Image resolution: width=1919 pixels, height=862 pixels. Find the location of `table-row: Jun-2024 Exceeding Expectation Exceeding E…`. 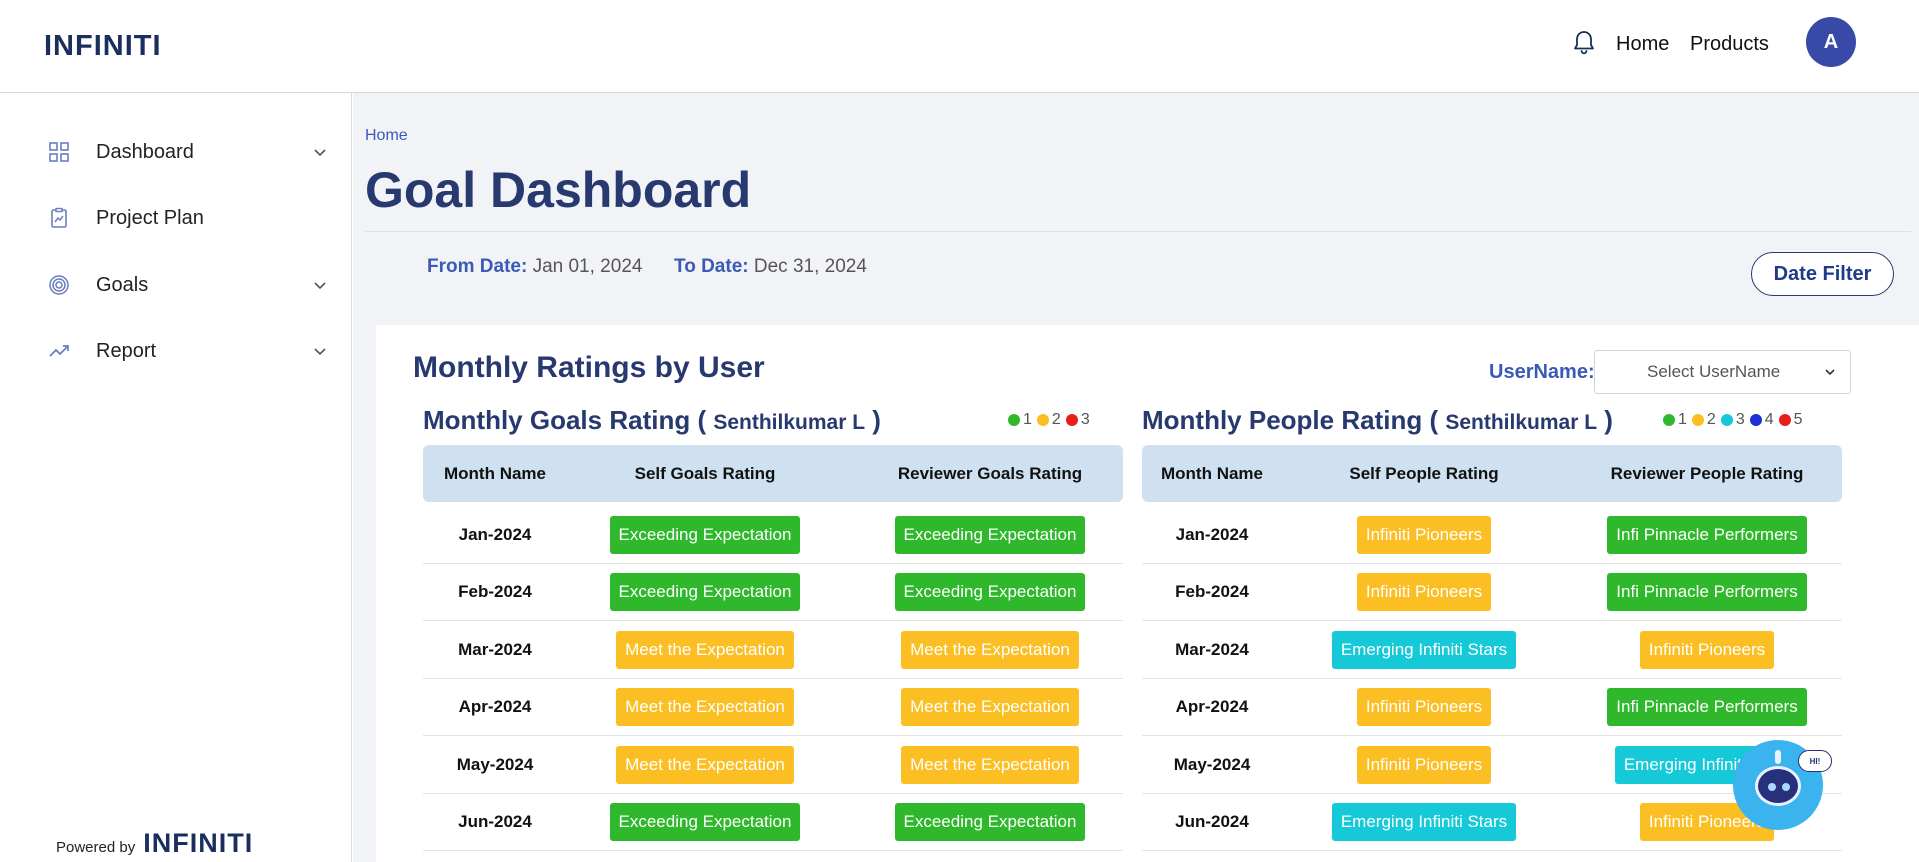

table-row: Jun-2024 Exceeding Expectation Exceeding E… is located at coordinates (773, 822).